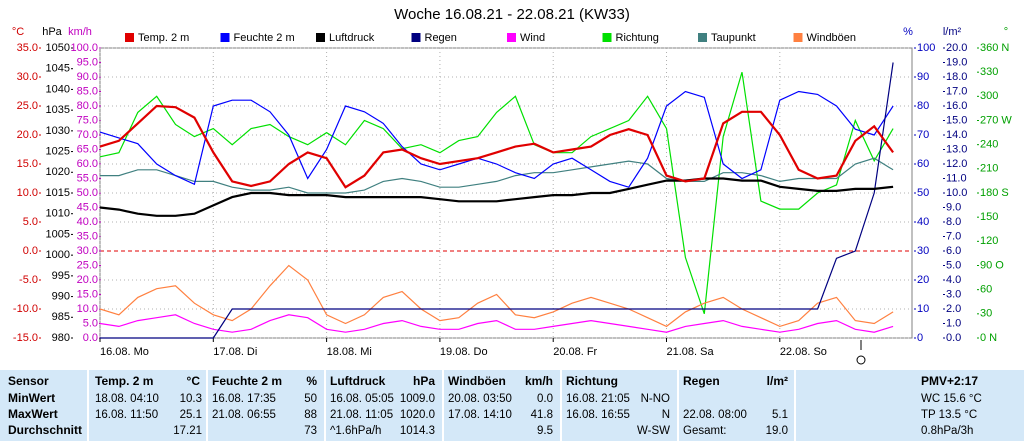 Image resolution: width=1024 pixels, height=441 pixels. Describe the element at coordinates (496, 323) in the screenshot. I see `series-line` at that location.